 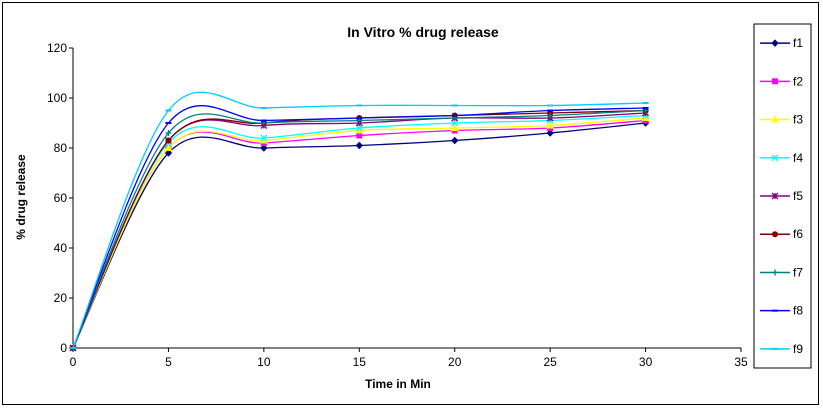 I want to click on x-axis-title: Time in Min, so click(x=398, y=384).